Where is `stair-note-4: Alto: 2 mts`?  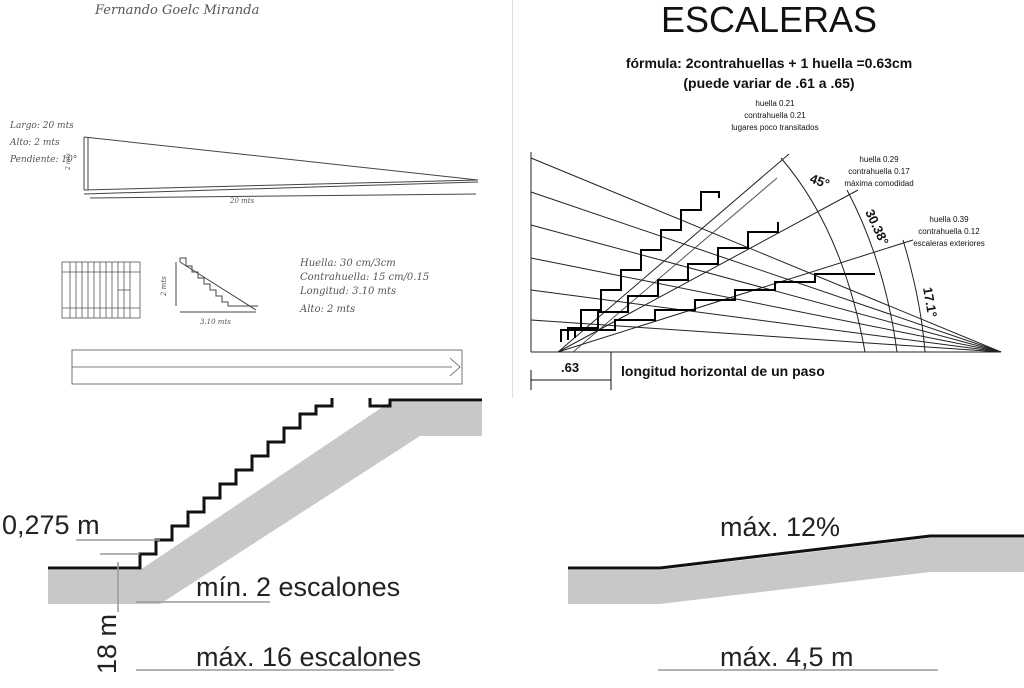
stair-note-4: Alto: 2 mts is located at coordinates (327, 309).